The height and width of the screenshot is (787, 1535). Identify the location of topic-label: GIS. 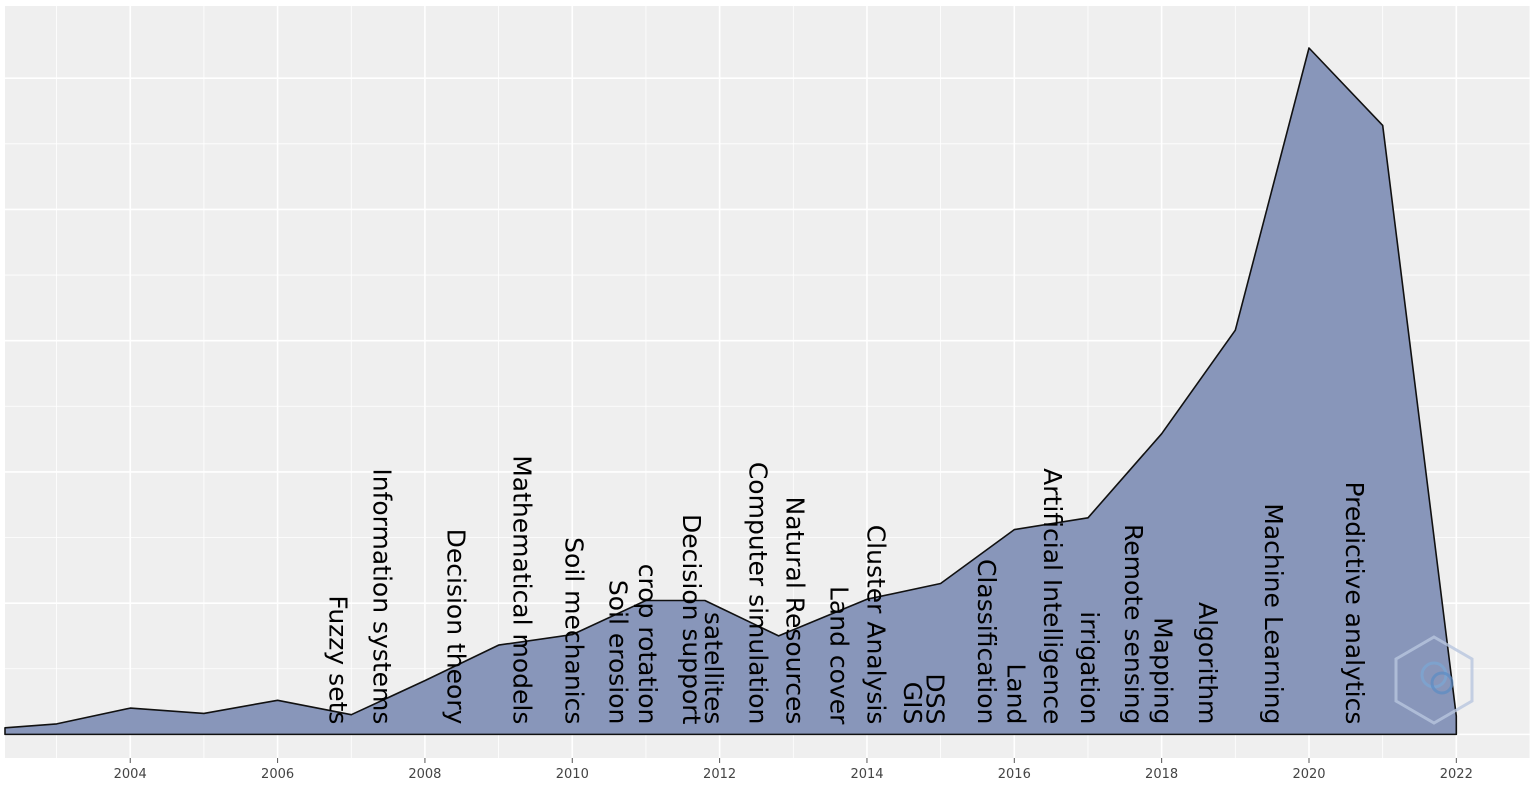
(912, 703).